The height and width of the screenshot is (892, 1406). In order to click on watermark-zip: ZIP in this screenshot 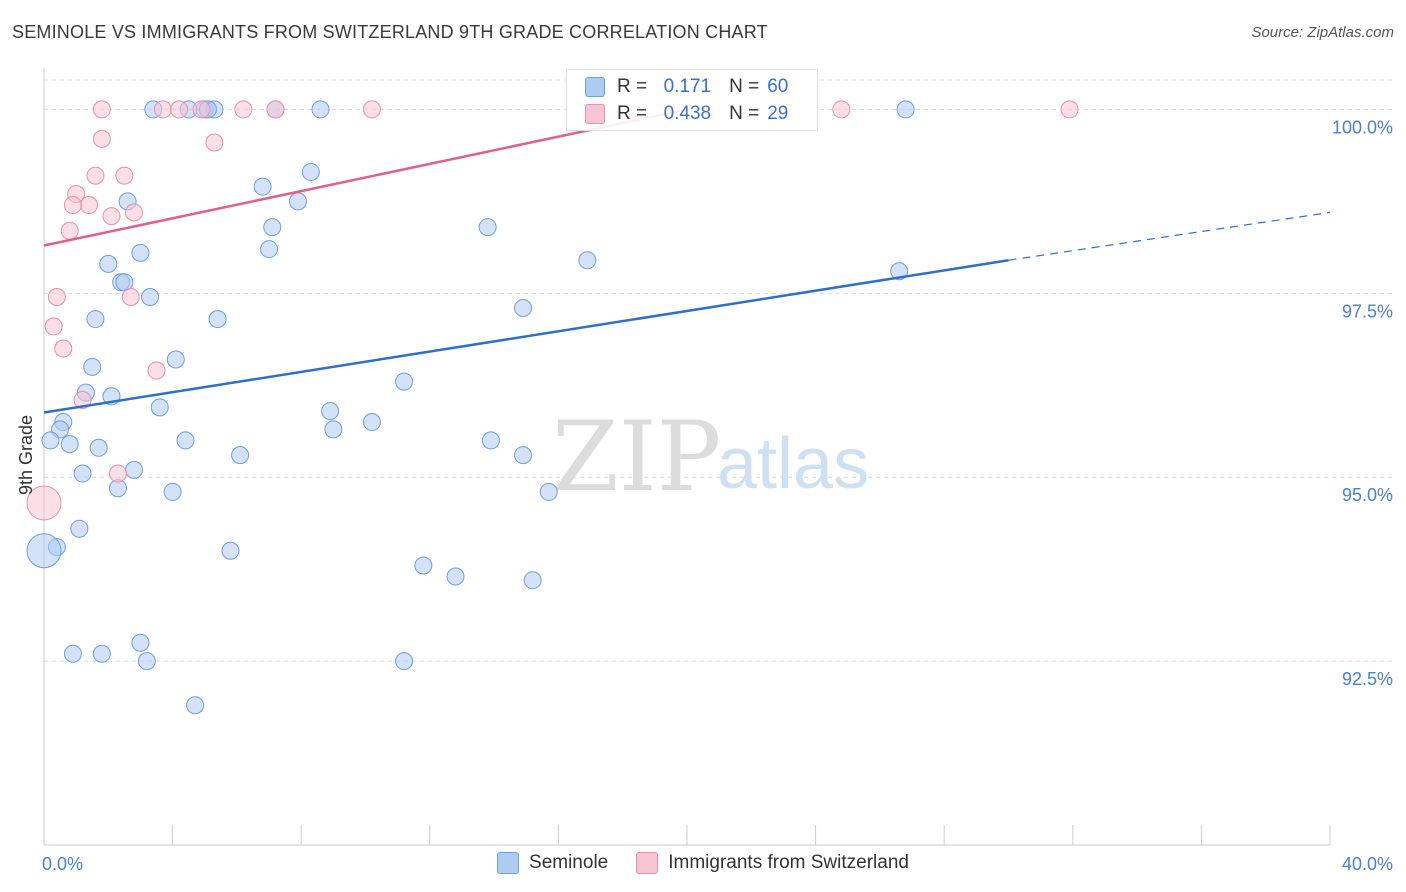, I will do `click(636, 457)`.